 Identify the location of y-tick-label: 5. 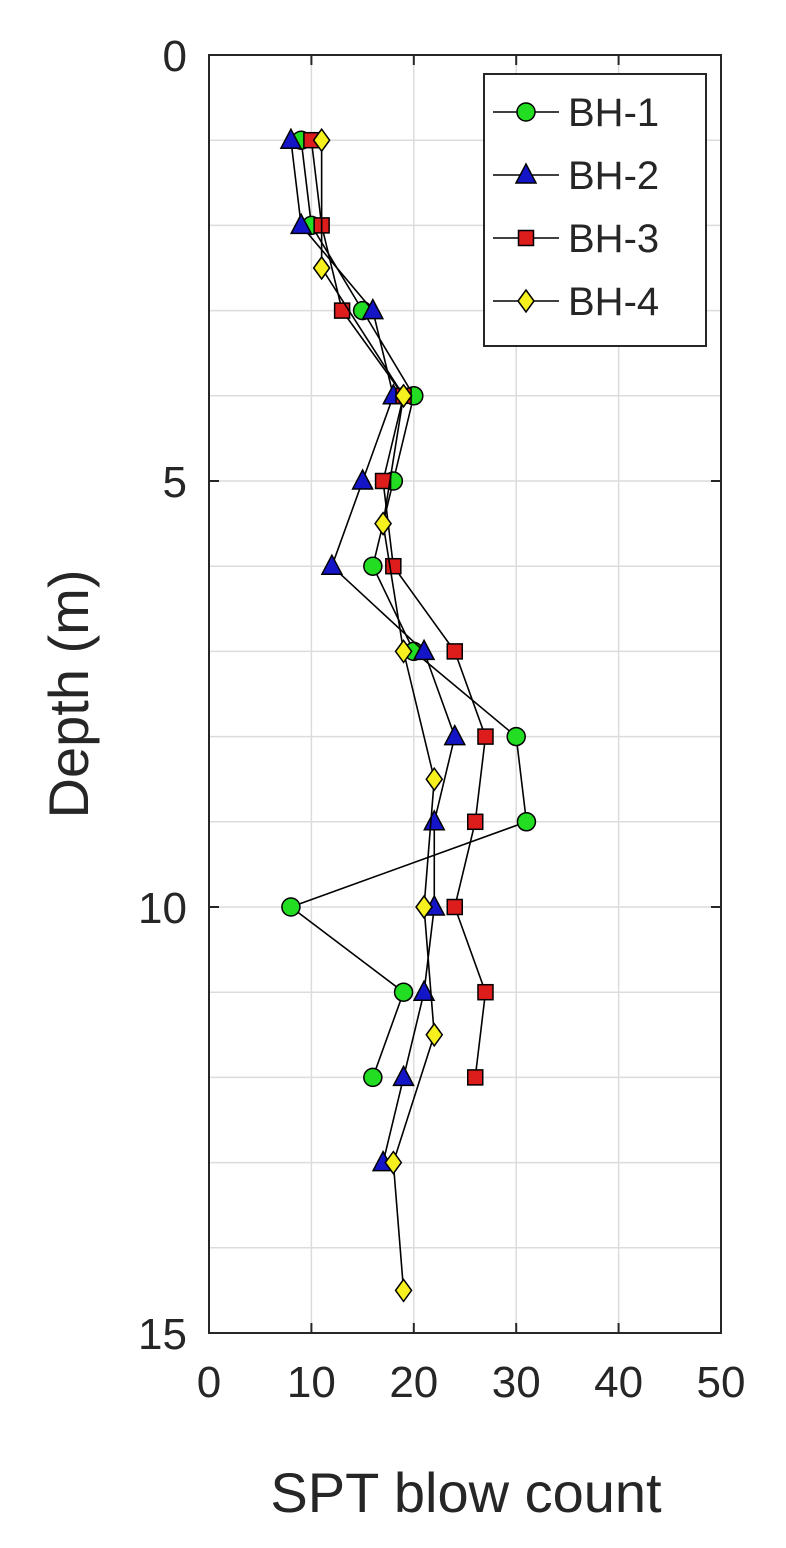
(175, 482).